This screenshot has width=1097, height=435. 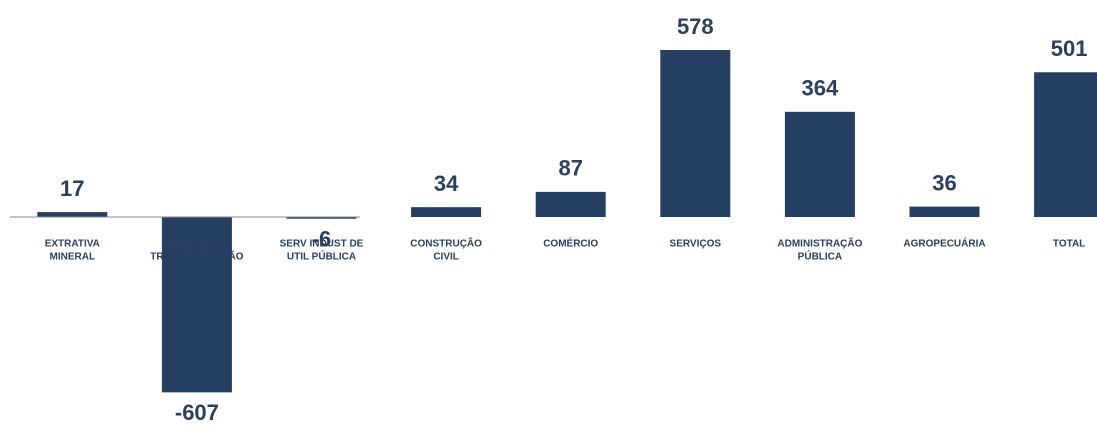 I want to click on category-label: MINERAL, so click(x=73, y=257).